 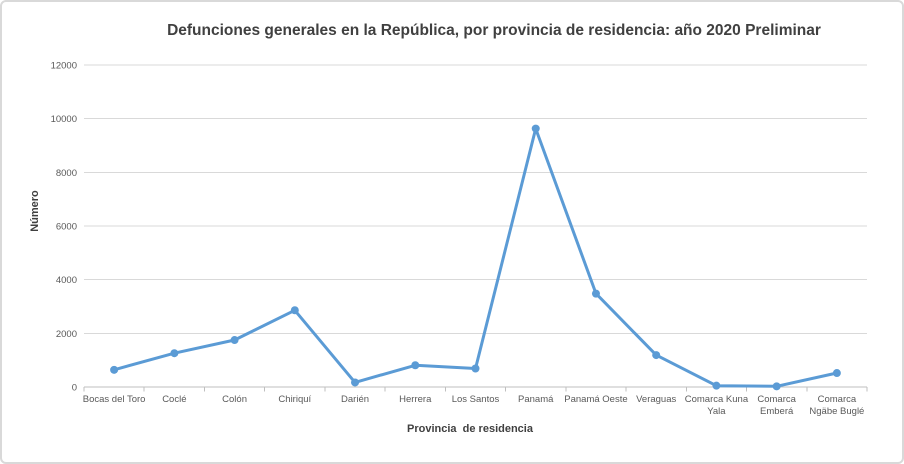 What do you see at coordinates (355, 399) in the screenshot?
I see `x-category-label: Darién` at bounding box center [355, 399].